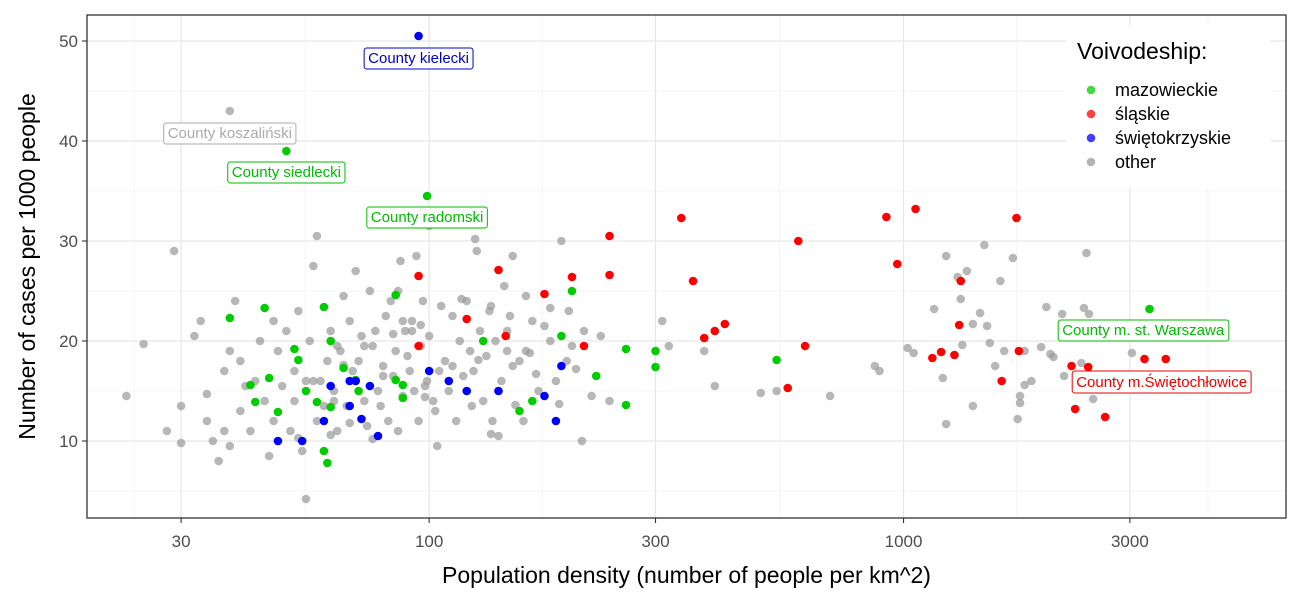 This screenshot has height=600, width=1300. I want to click on annotation-text: County m. st. Warszawa, so click(1143, 330).